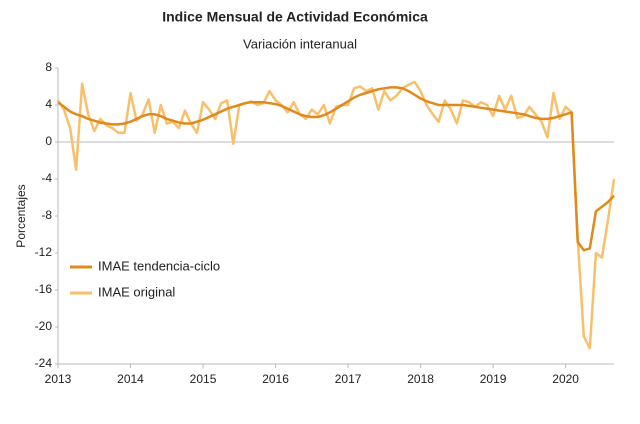 This screenshot has height=424, width=640. What do you see at coordinates (44, 252) in the screenshot?
I see `y-tick-label: -12` at bounding box center [44, 252].